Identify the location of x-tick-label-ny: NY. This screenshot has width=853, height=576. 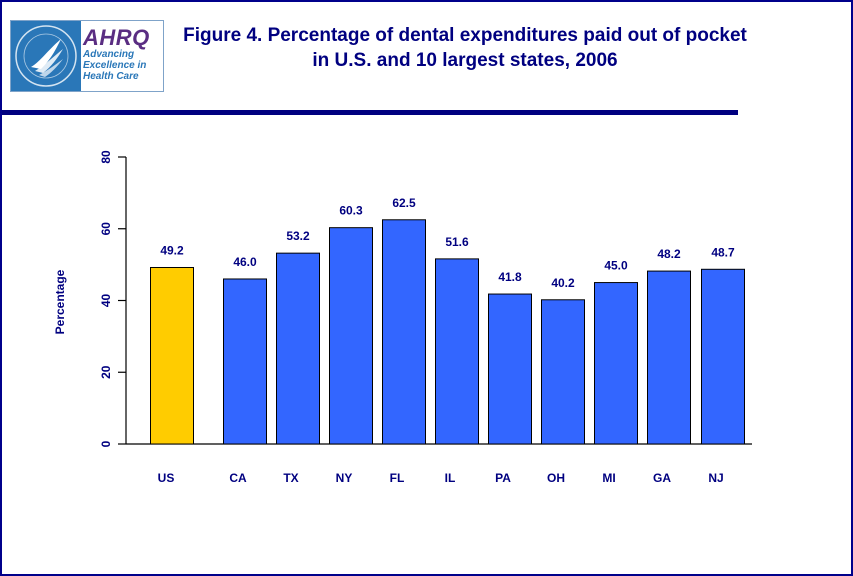
(344, 478).